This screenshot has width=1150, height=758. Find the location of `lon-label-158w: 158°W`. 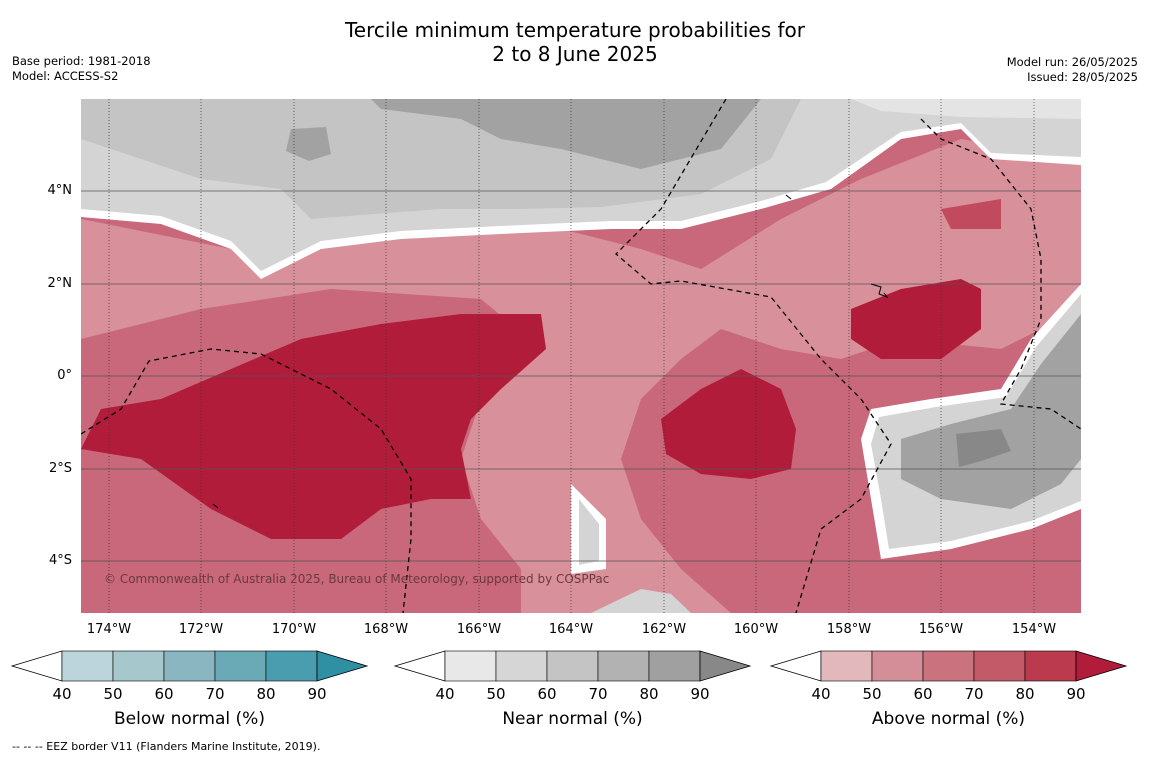

lon-label-158w: 158°W is located at coordinates (849, 629).